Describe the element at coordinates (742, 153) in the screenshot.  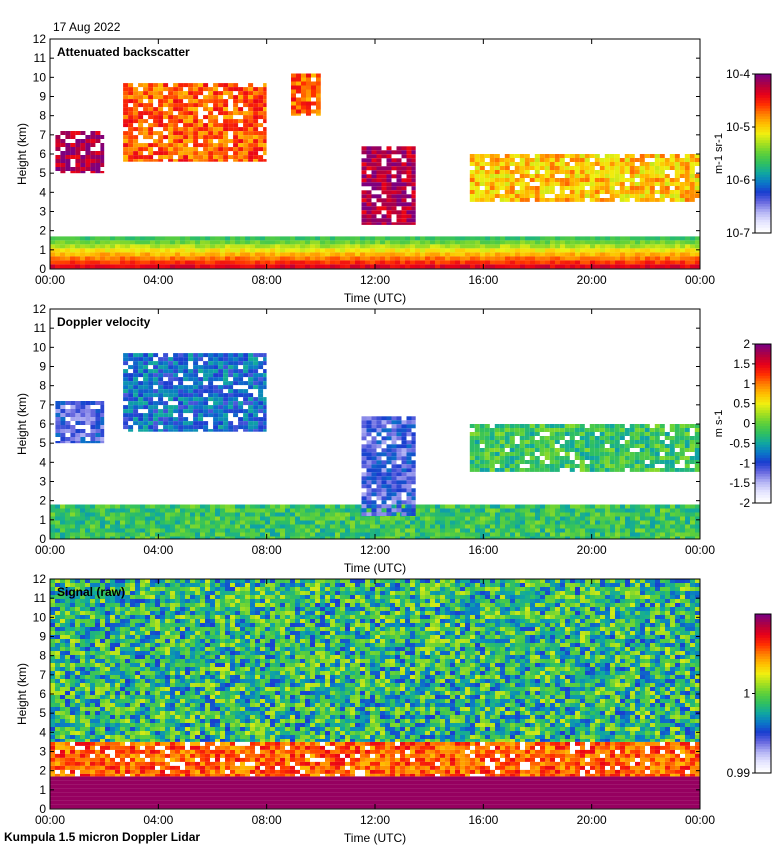
I see `colorbar: 10-410-510-610-7m-1 sr-1` at that location.